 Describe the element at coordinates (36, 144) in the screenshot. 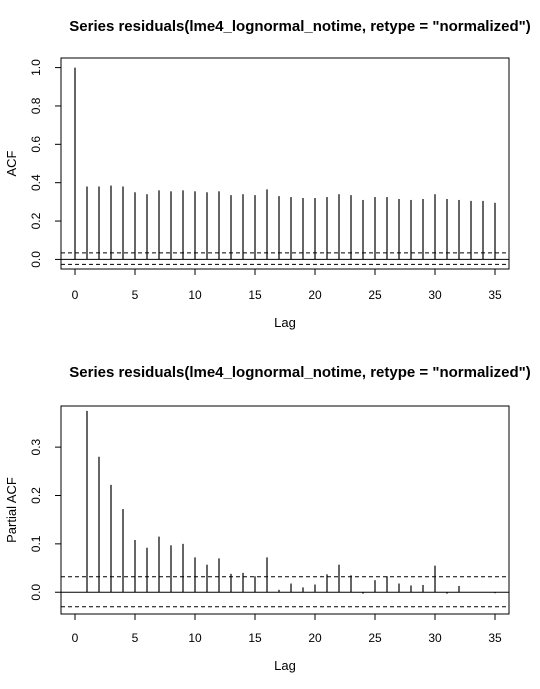

I see `y-tick-label: 0.6` at that location.